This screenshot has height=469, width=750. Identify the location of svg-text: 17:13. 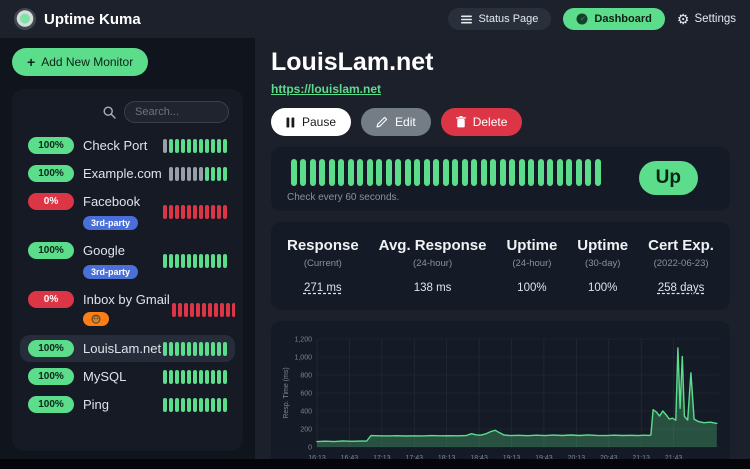
(382, 457).